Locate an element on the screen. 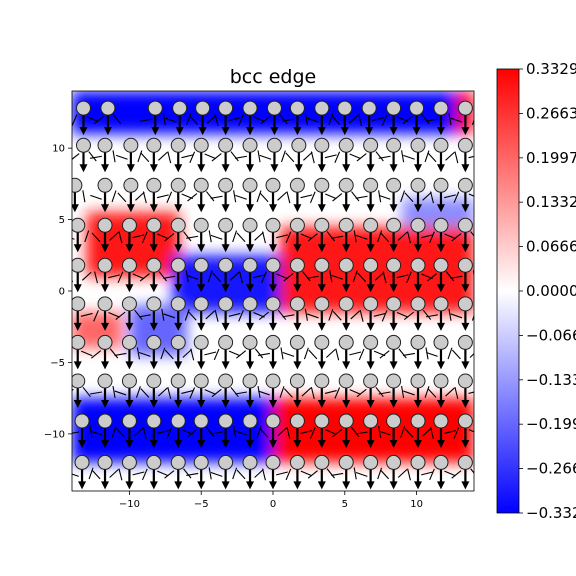 This screenshot has width=576, height=576. x-tick-label: 0 is located at coordinates (273, 504).